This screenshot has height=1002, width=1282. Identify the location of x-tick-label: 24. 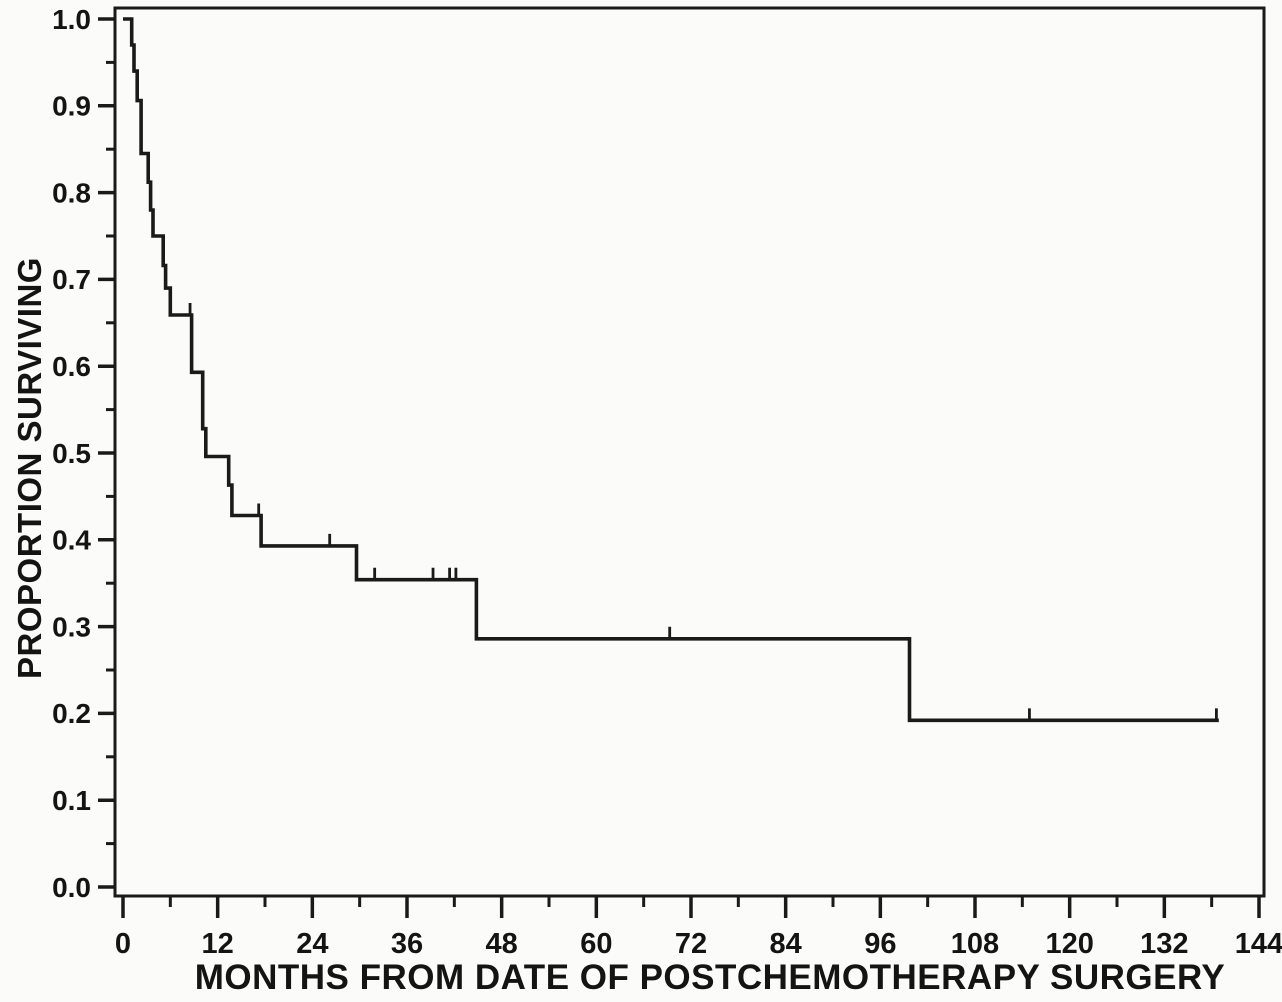
(312, 944).